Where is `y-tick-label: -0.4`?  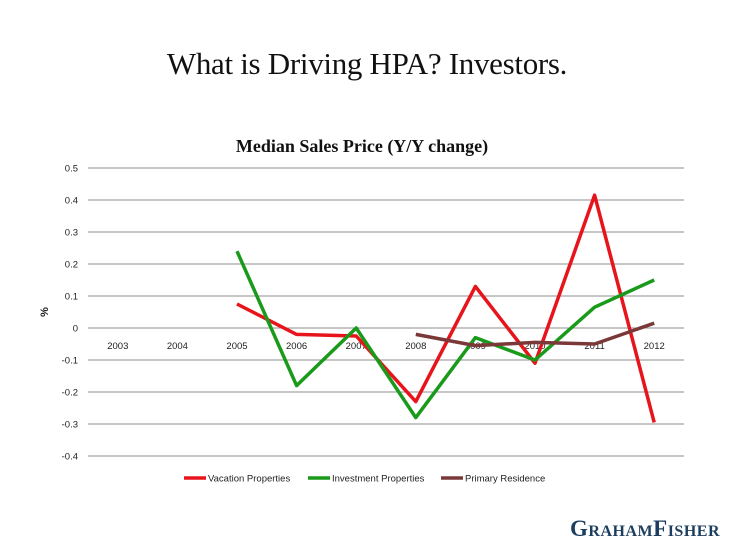
y-tick-label: -0.4 is located at coordinates (70, 457).